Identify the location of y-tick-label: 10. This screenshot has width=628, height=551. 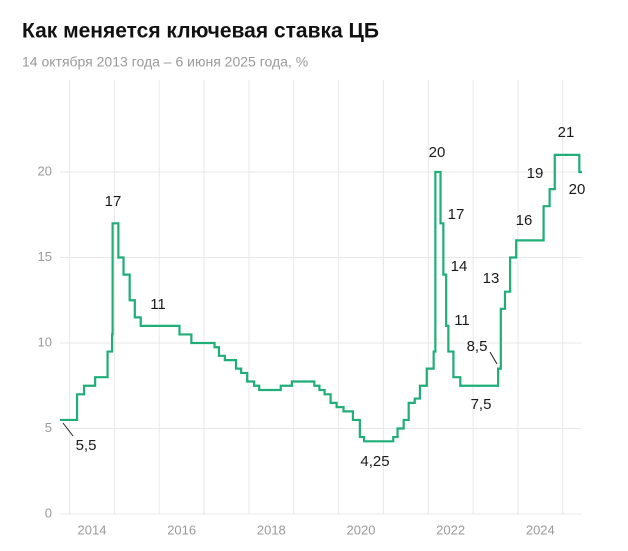
(45, 341).